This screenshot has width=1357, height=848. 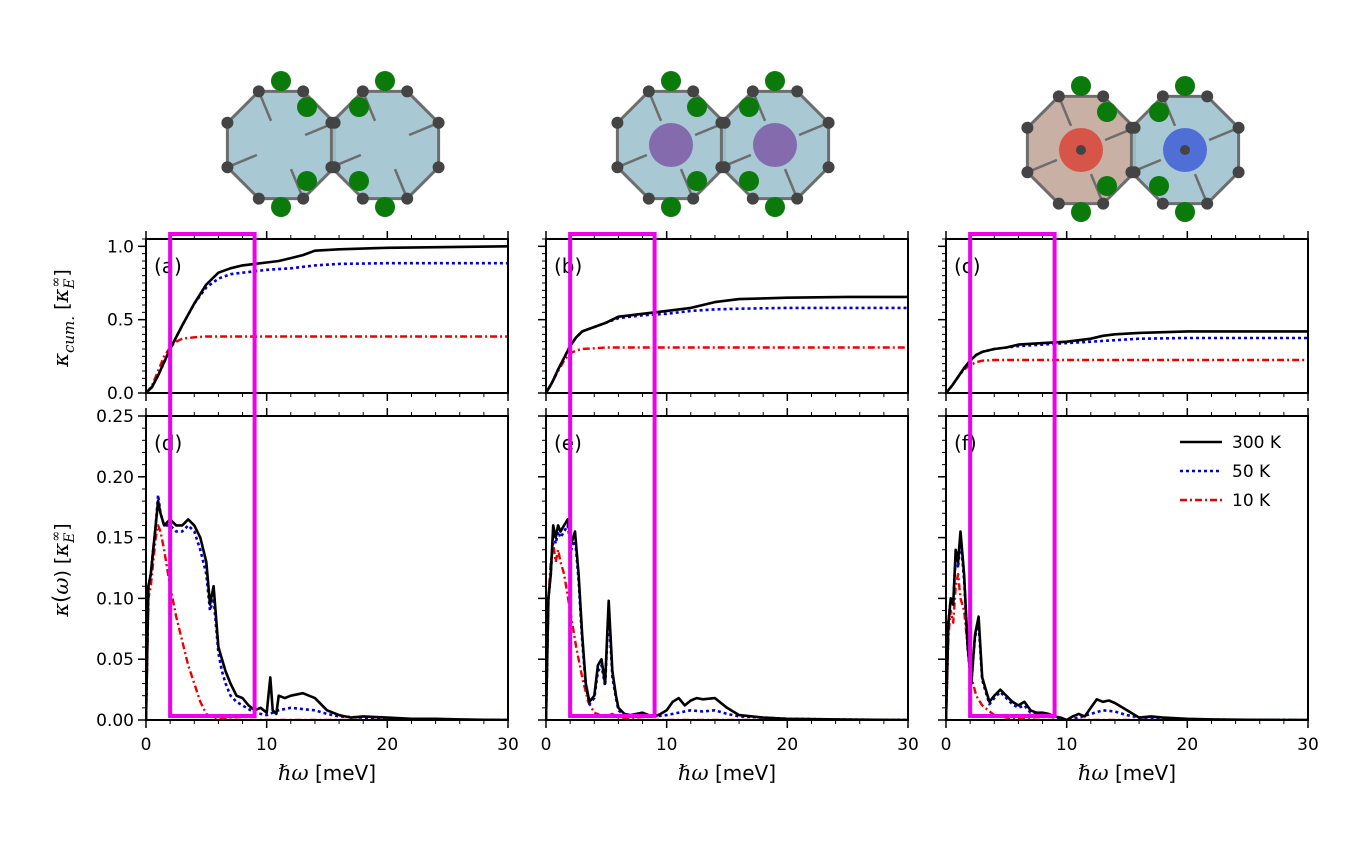 I want to click on y-tick-label: 0.00, so click(x=115, y=721).